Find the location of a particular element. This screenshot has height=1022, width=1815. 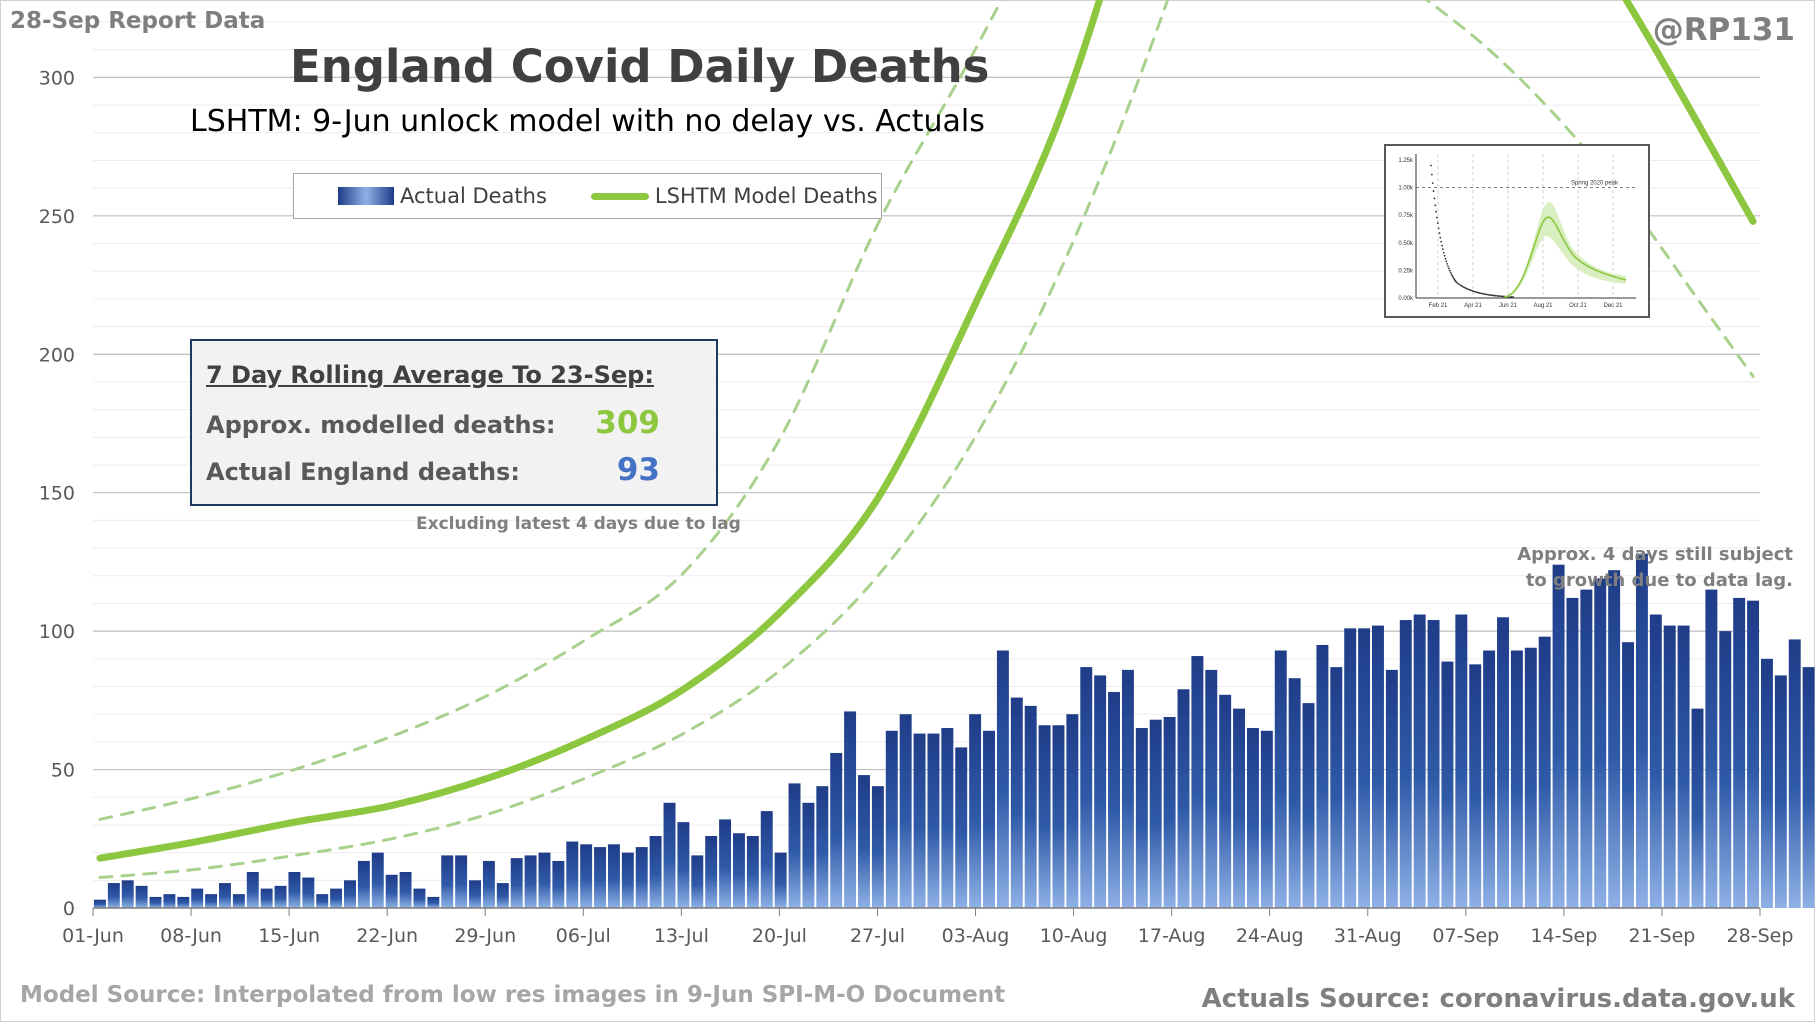

inset-y-tick-label: 1.00k is located at coordinates (1406, 189).